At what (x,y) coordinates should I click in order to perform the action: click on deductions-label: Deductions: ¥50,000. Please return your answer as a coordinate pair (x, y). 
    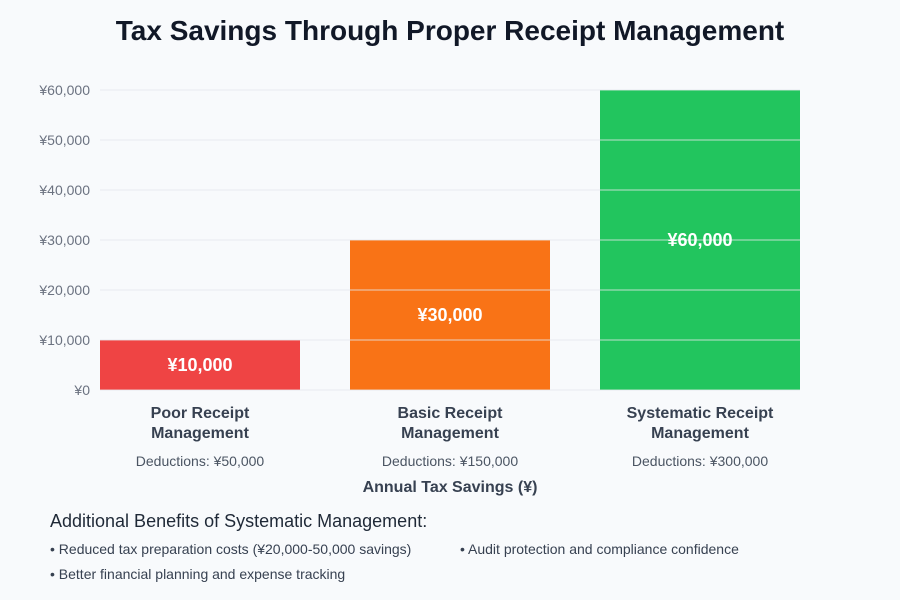
    Looking at the image, I should click on (200, 461).